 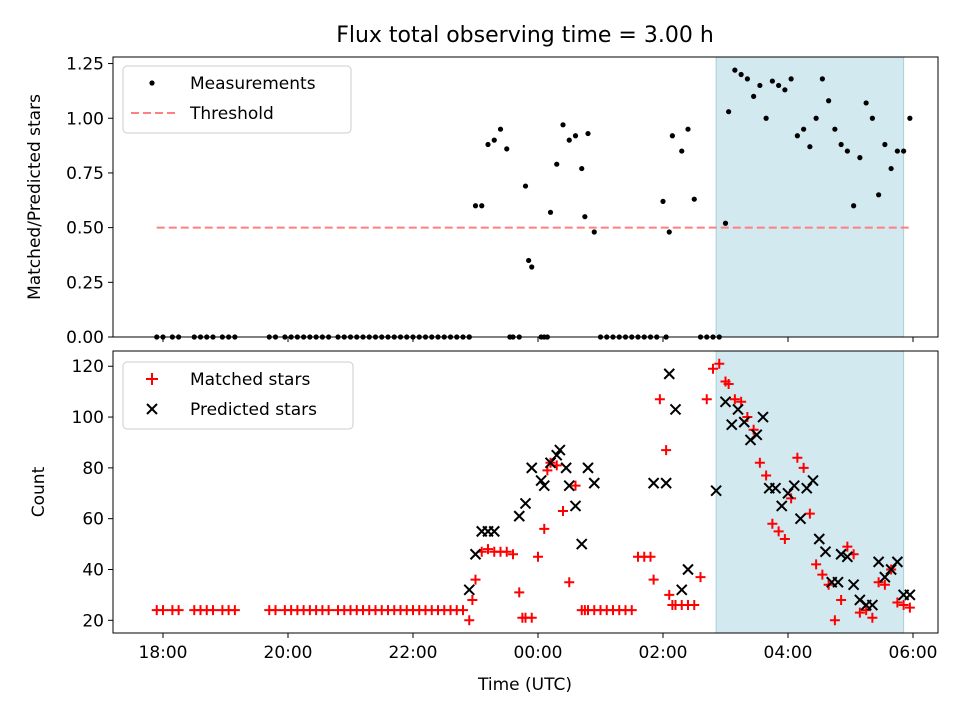 I want to click on y-tick-label: 100, so click(x=88, y=418).